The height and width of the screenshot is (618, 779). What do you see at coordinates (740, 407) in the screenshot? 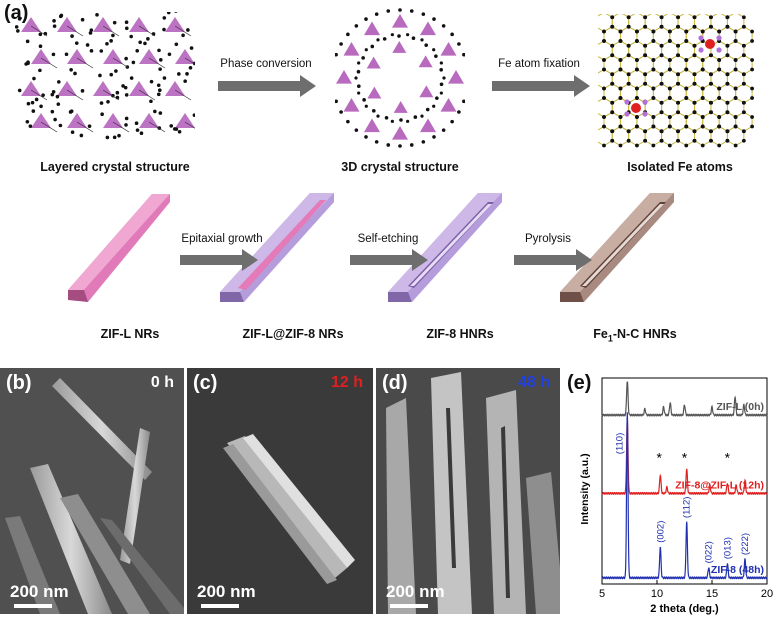
I see `series-label: ZIF-L (0h)` at bounding box center [740, 407].